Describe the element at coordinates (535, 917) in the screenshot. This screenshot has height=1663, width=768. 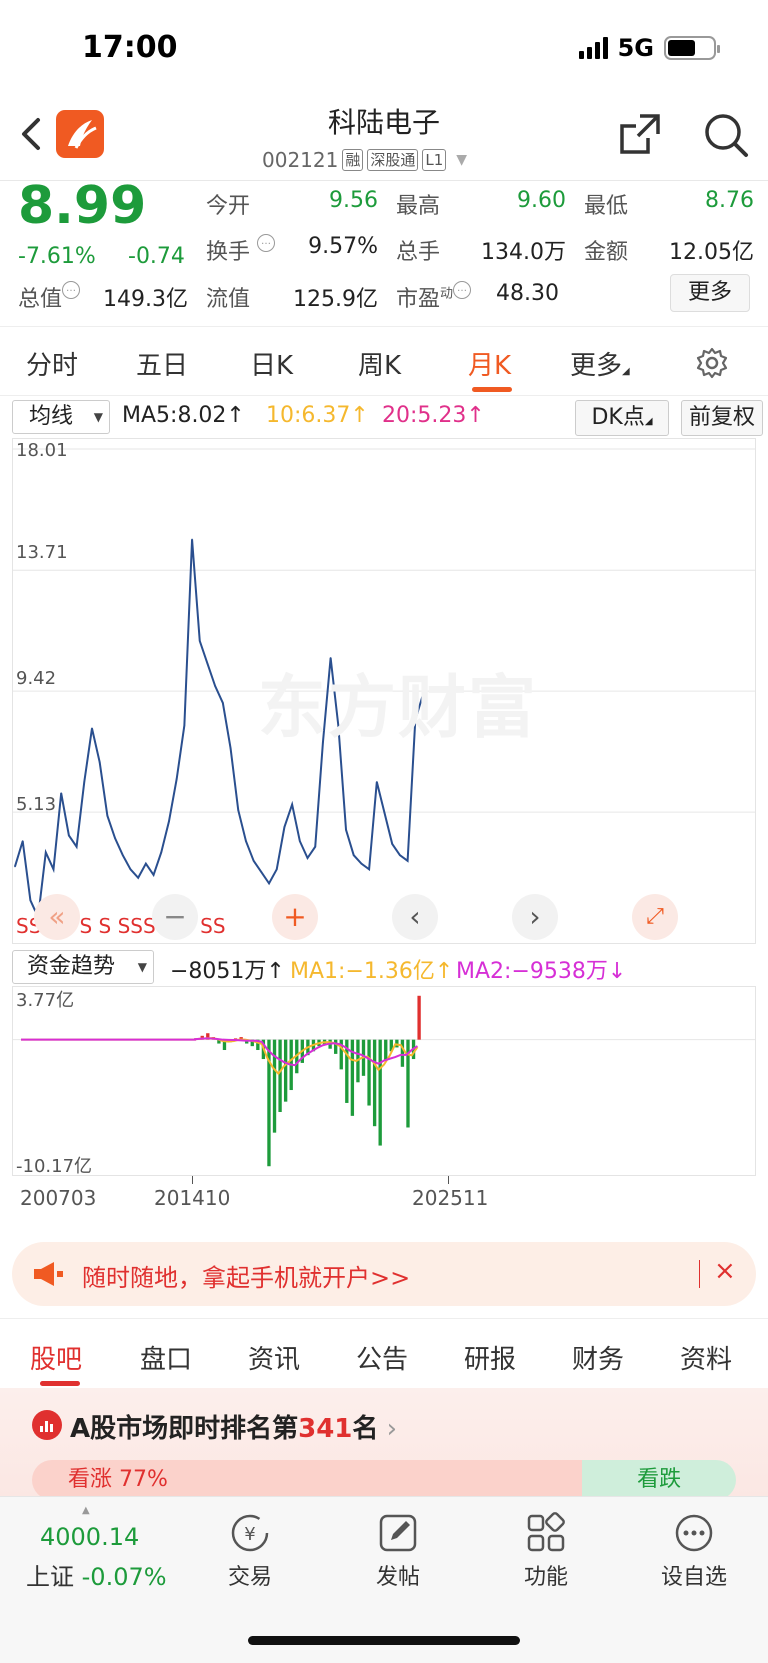
I see `scroll-right-icon: ›` at that location.